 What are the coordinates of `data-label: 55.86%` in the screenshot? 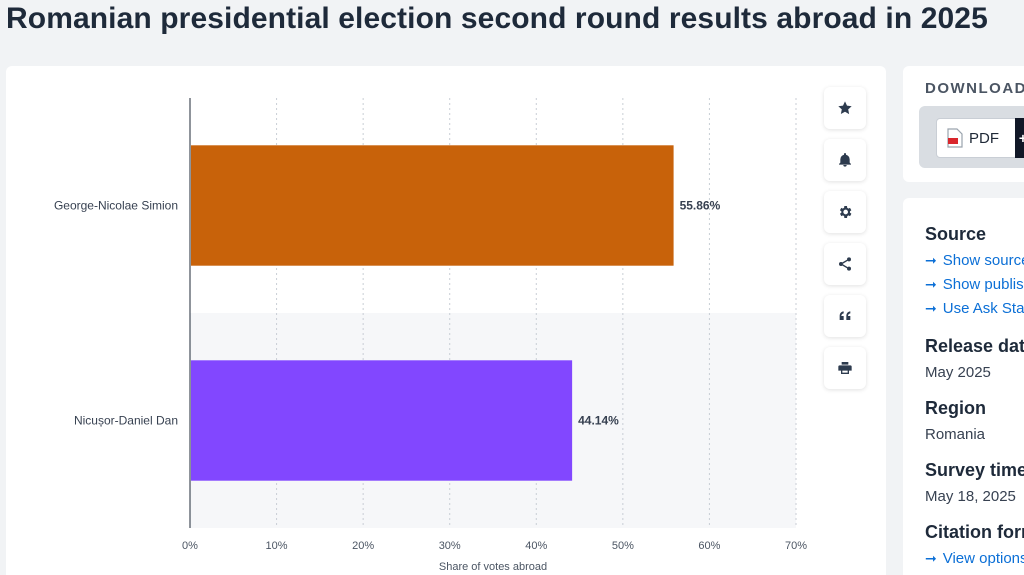 It's located at (700, 206).